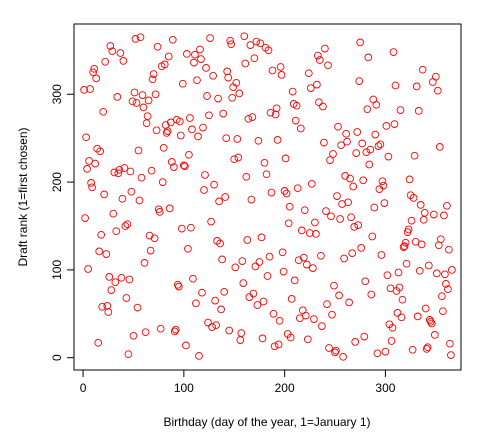 The width and height of the screenshot is (478, 433). I want to click on y-axis-label: Draft rank (1=first chosen), so click(23, 196).